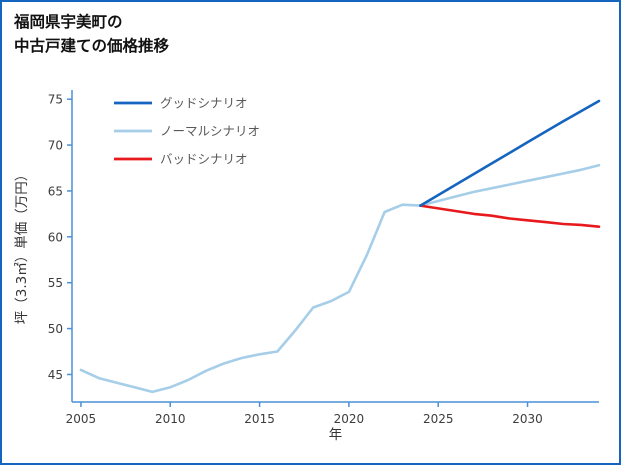  What do you see at coordinates (510, 153) in the screenshot?
I see `series-line-good-scenario` at bounding box center [510, 153].